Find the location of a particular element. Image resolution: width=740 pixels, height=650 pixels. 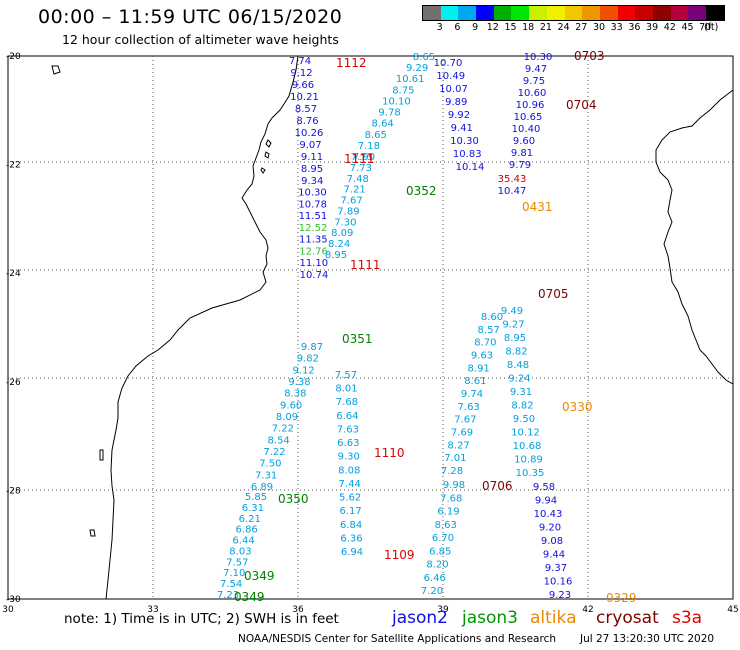

wave-height-value: 10.10 is located at coordinates (396, 101).